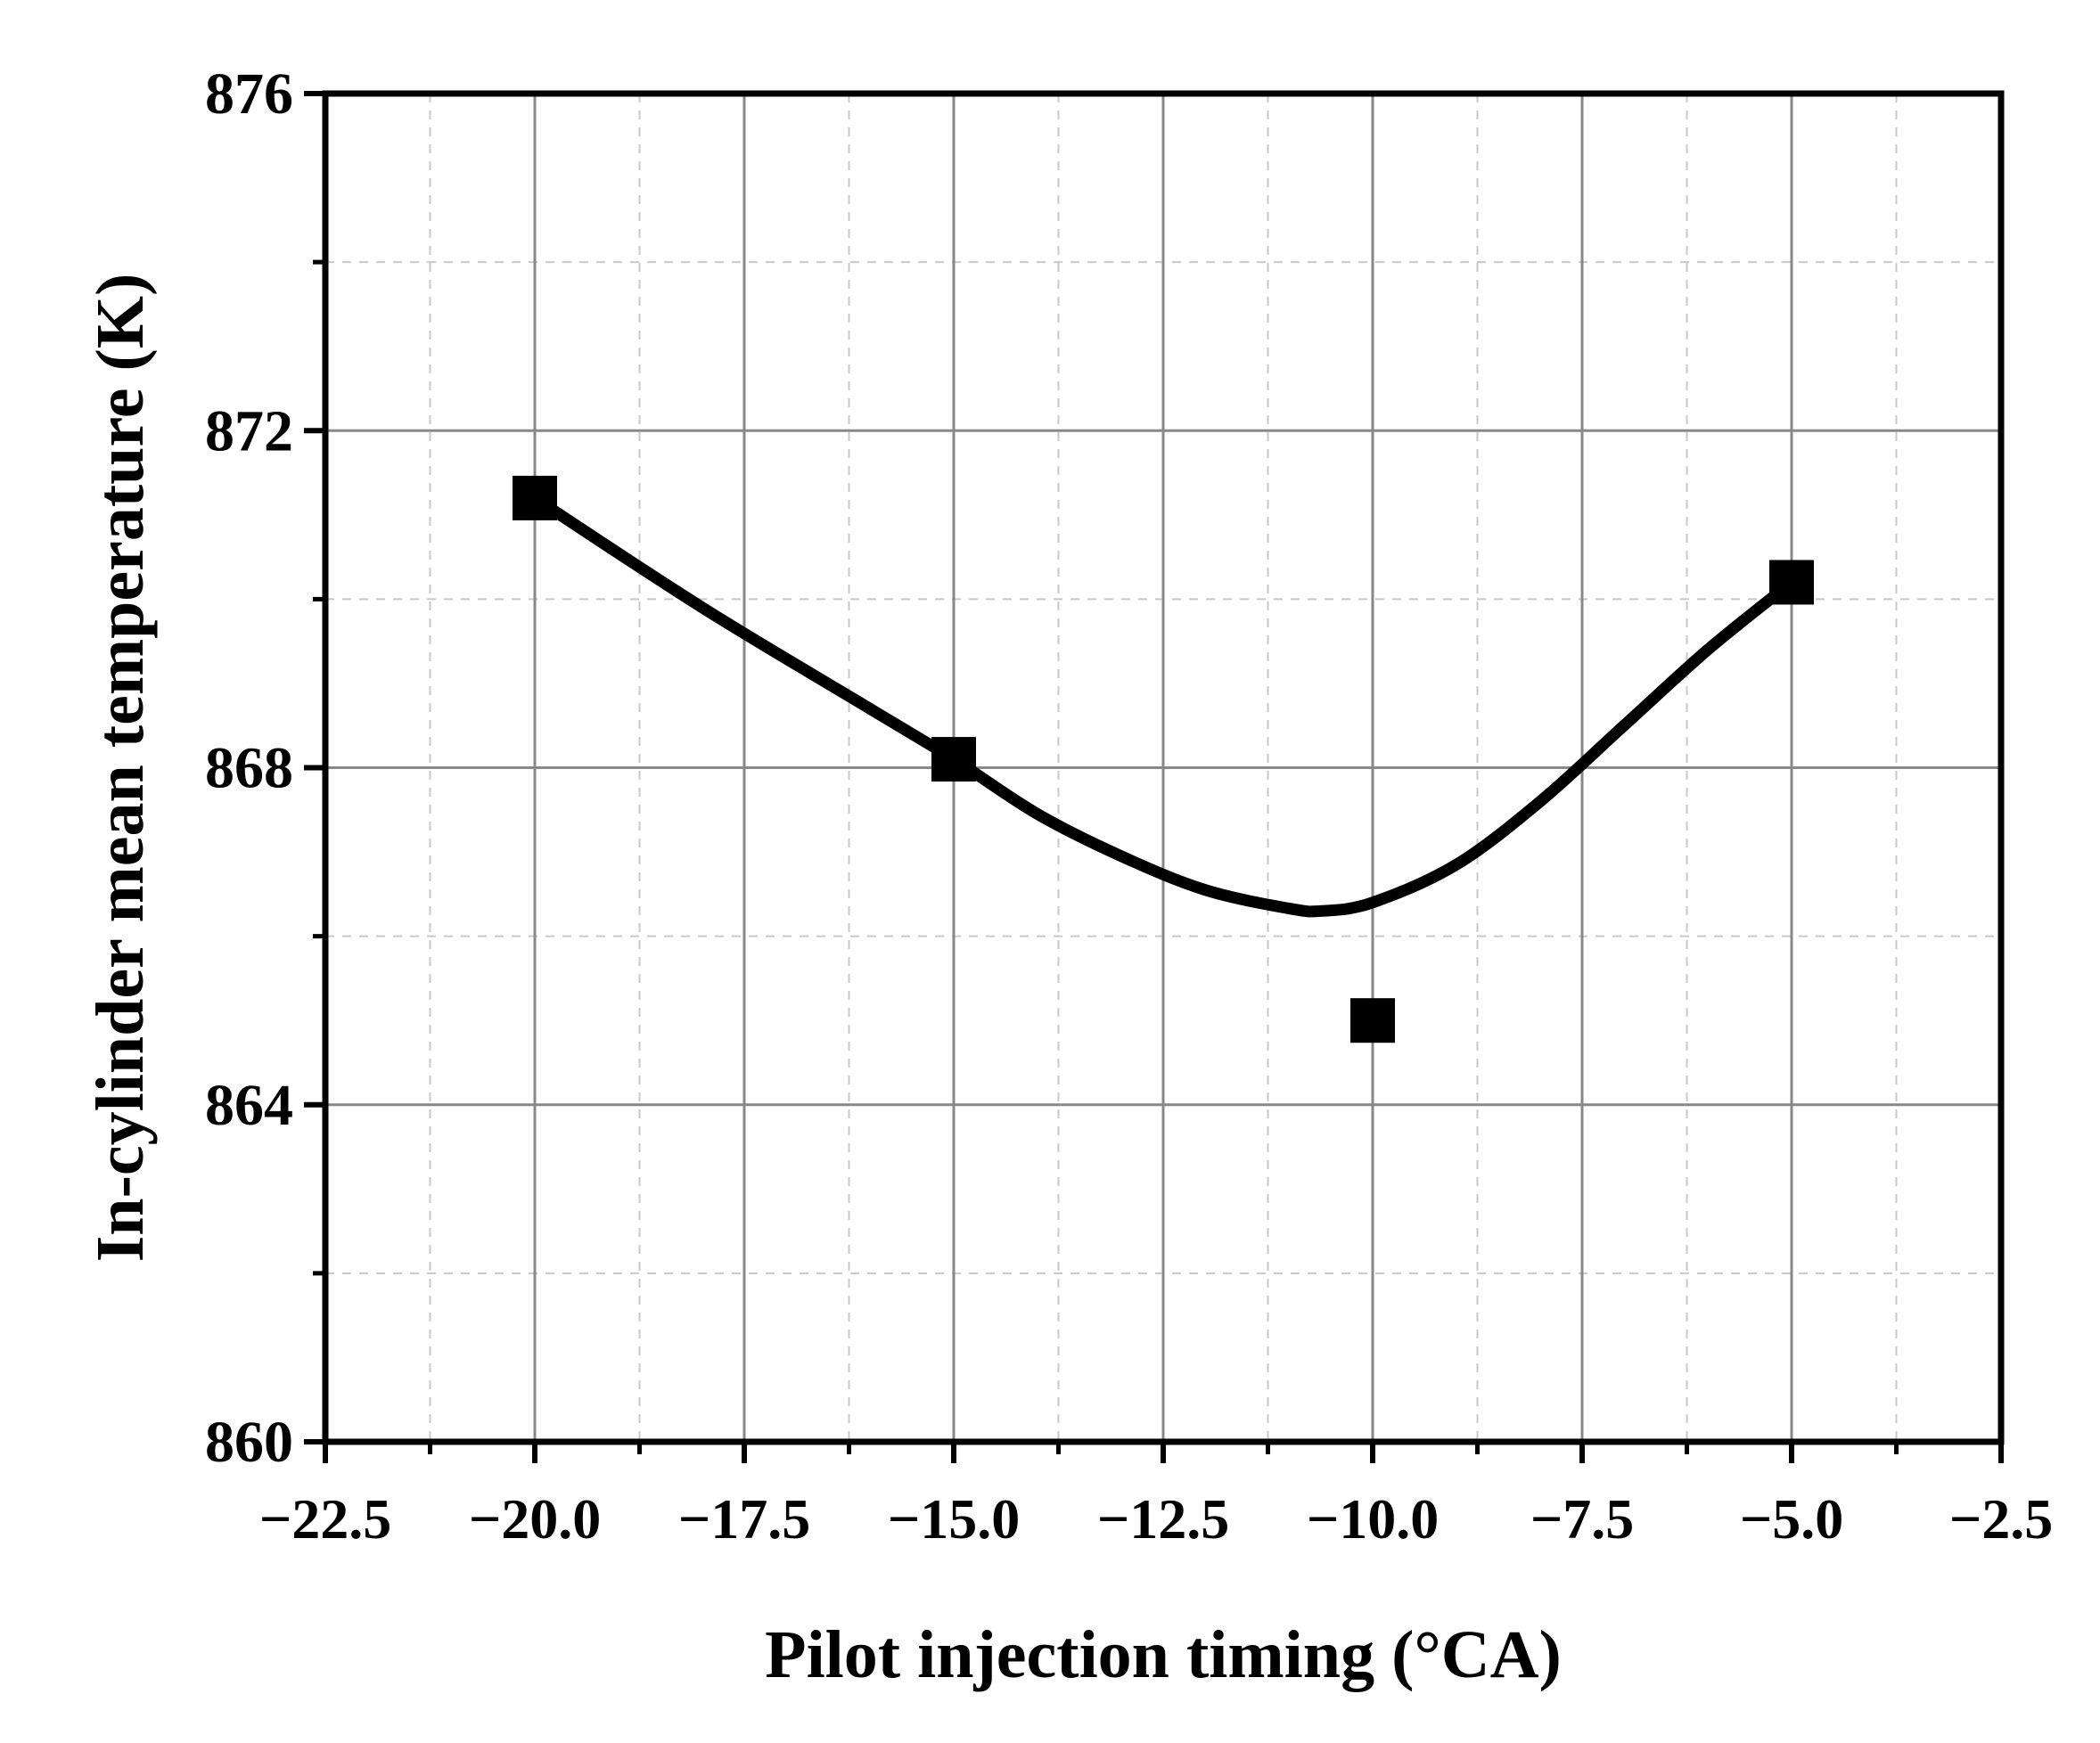 The width and height of the screenshot is (2100, 1743). What do you see at coordinates (954, 1519) in the screenshot?
I see `x-tick-label: −15.0` at bounding box center [954, 1519].